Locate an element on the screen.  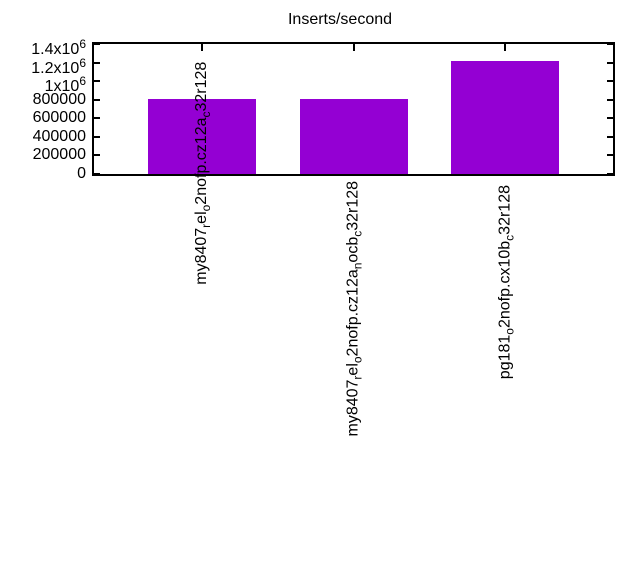
chart-title: Inserts/second is located at coordinates (340, 19).